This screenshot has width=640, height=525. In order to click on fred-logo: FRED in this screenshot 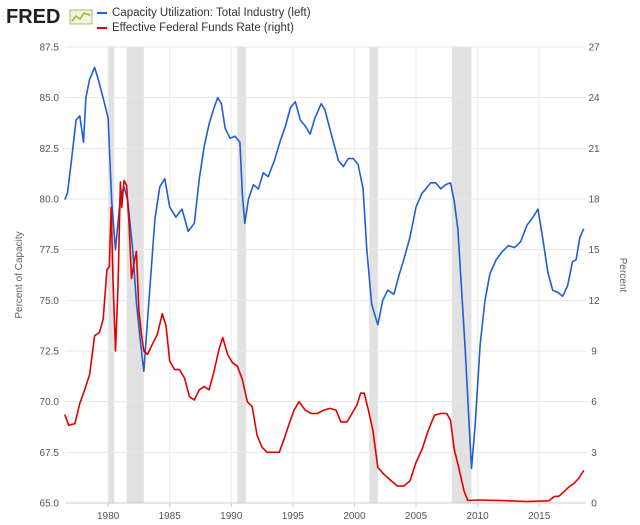, I will do `click(49, 17)`.